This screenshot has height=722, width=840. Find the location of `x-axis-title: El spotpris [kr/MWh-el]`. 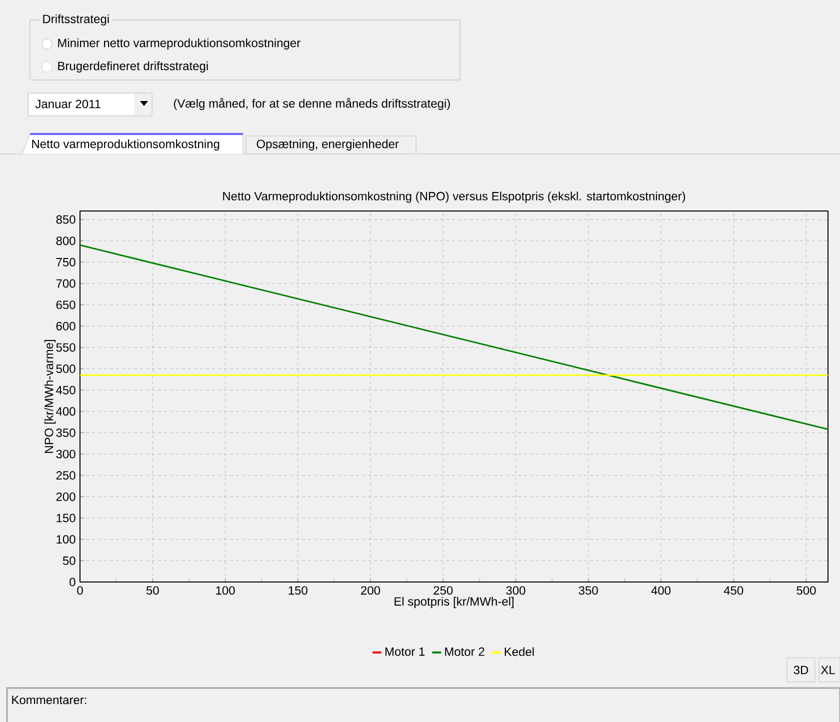

x-axis-title: El spotpris [kr/MWh-el] is located at coordinates (454, 602).